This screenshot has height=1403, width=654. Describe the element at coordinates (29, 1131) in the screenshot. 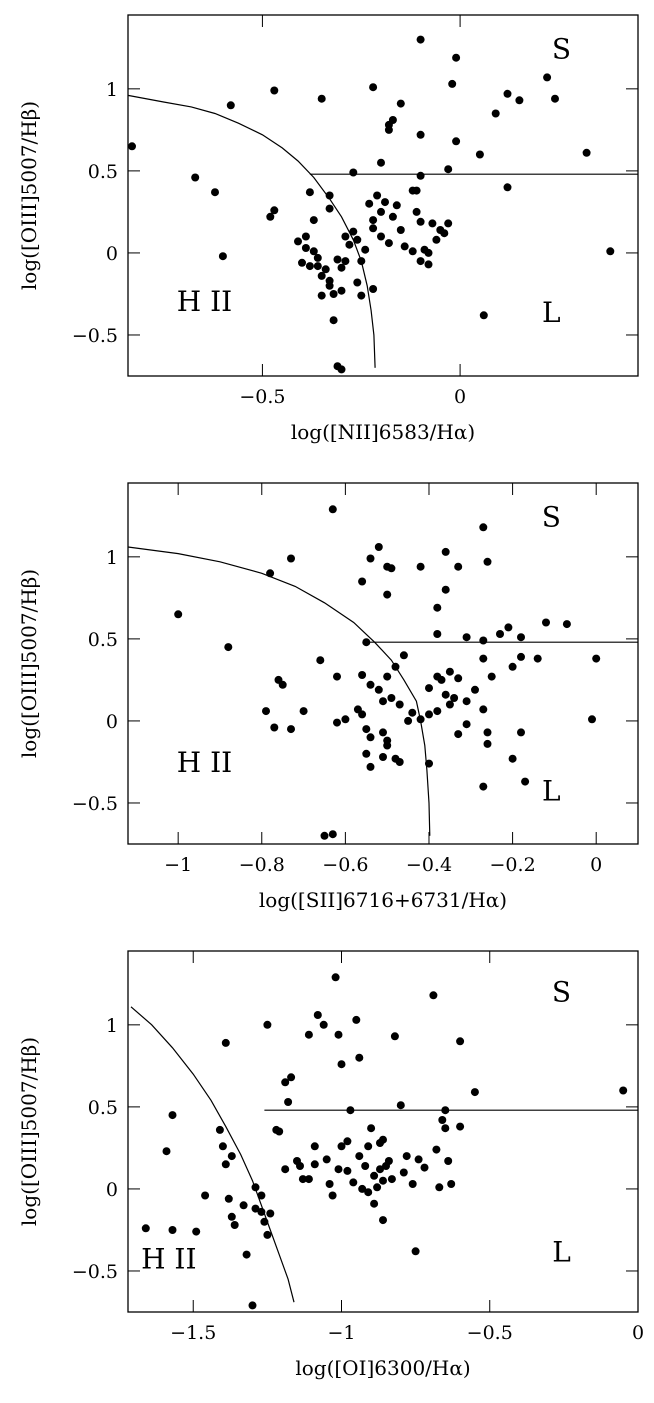

I see `y-axis-label: log([OIII]5007/Hβ)` at that location.